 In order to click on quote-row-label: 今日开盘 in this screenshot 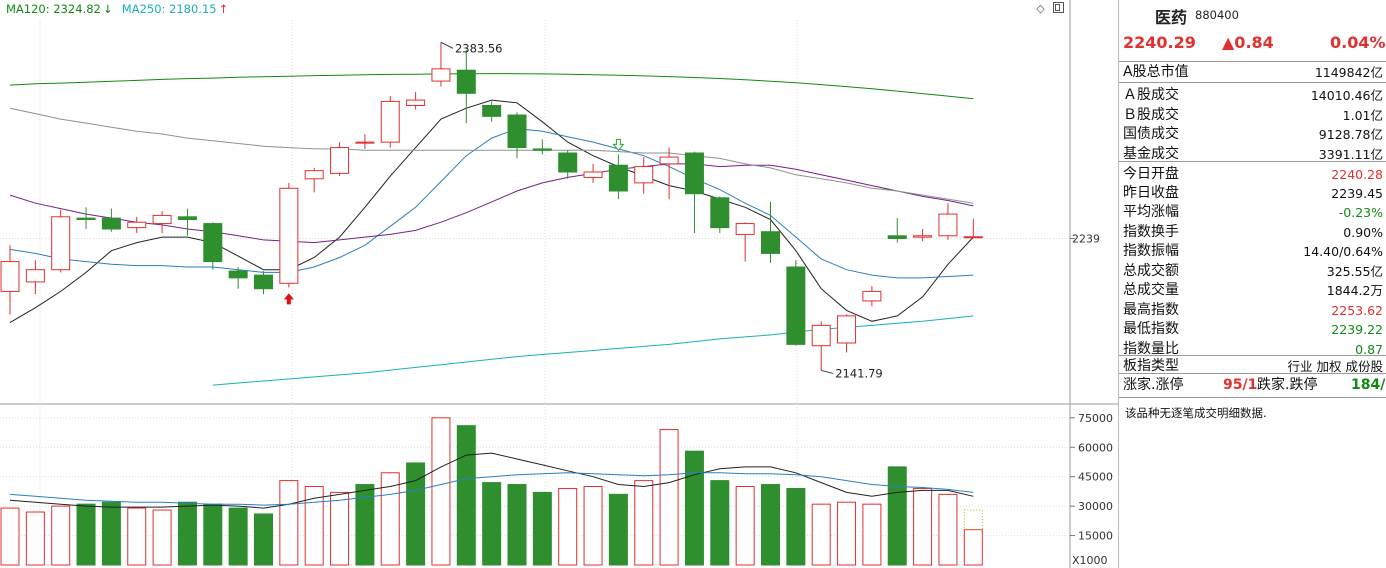, I will do `click(1151, 173)`.